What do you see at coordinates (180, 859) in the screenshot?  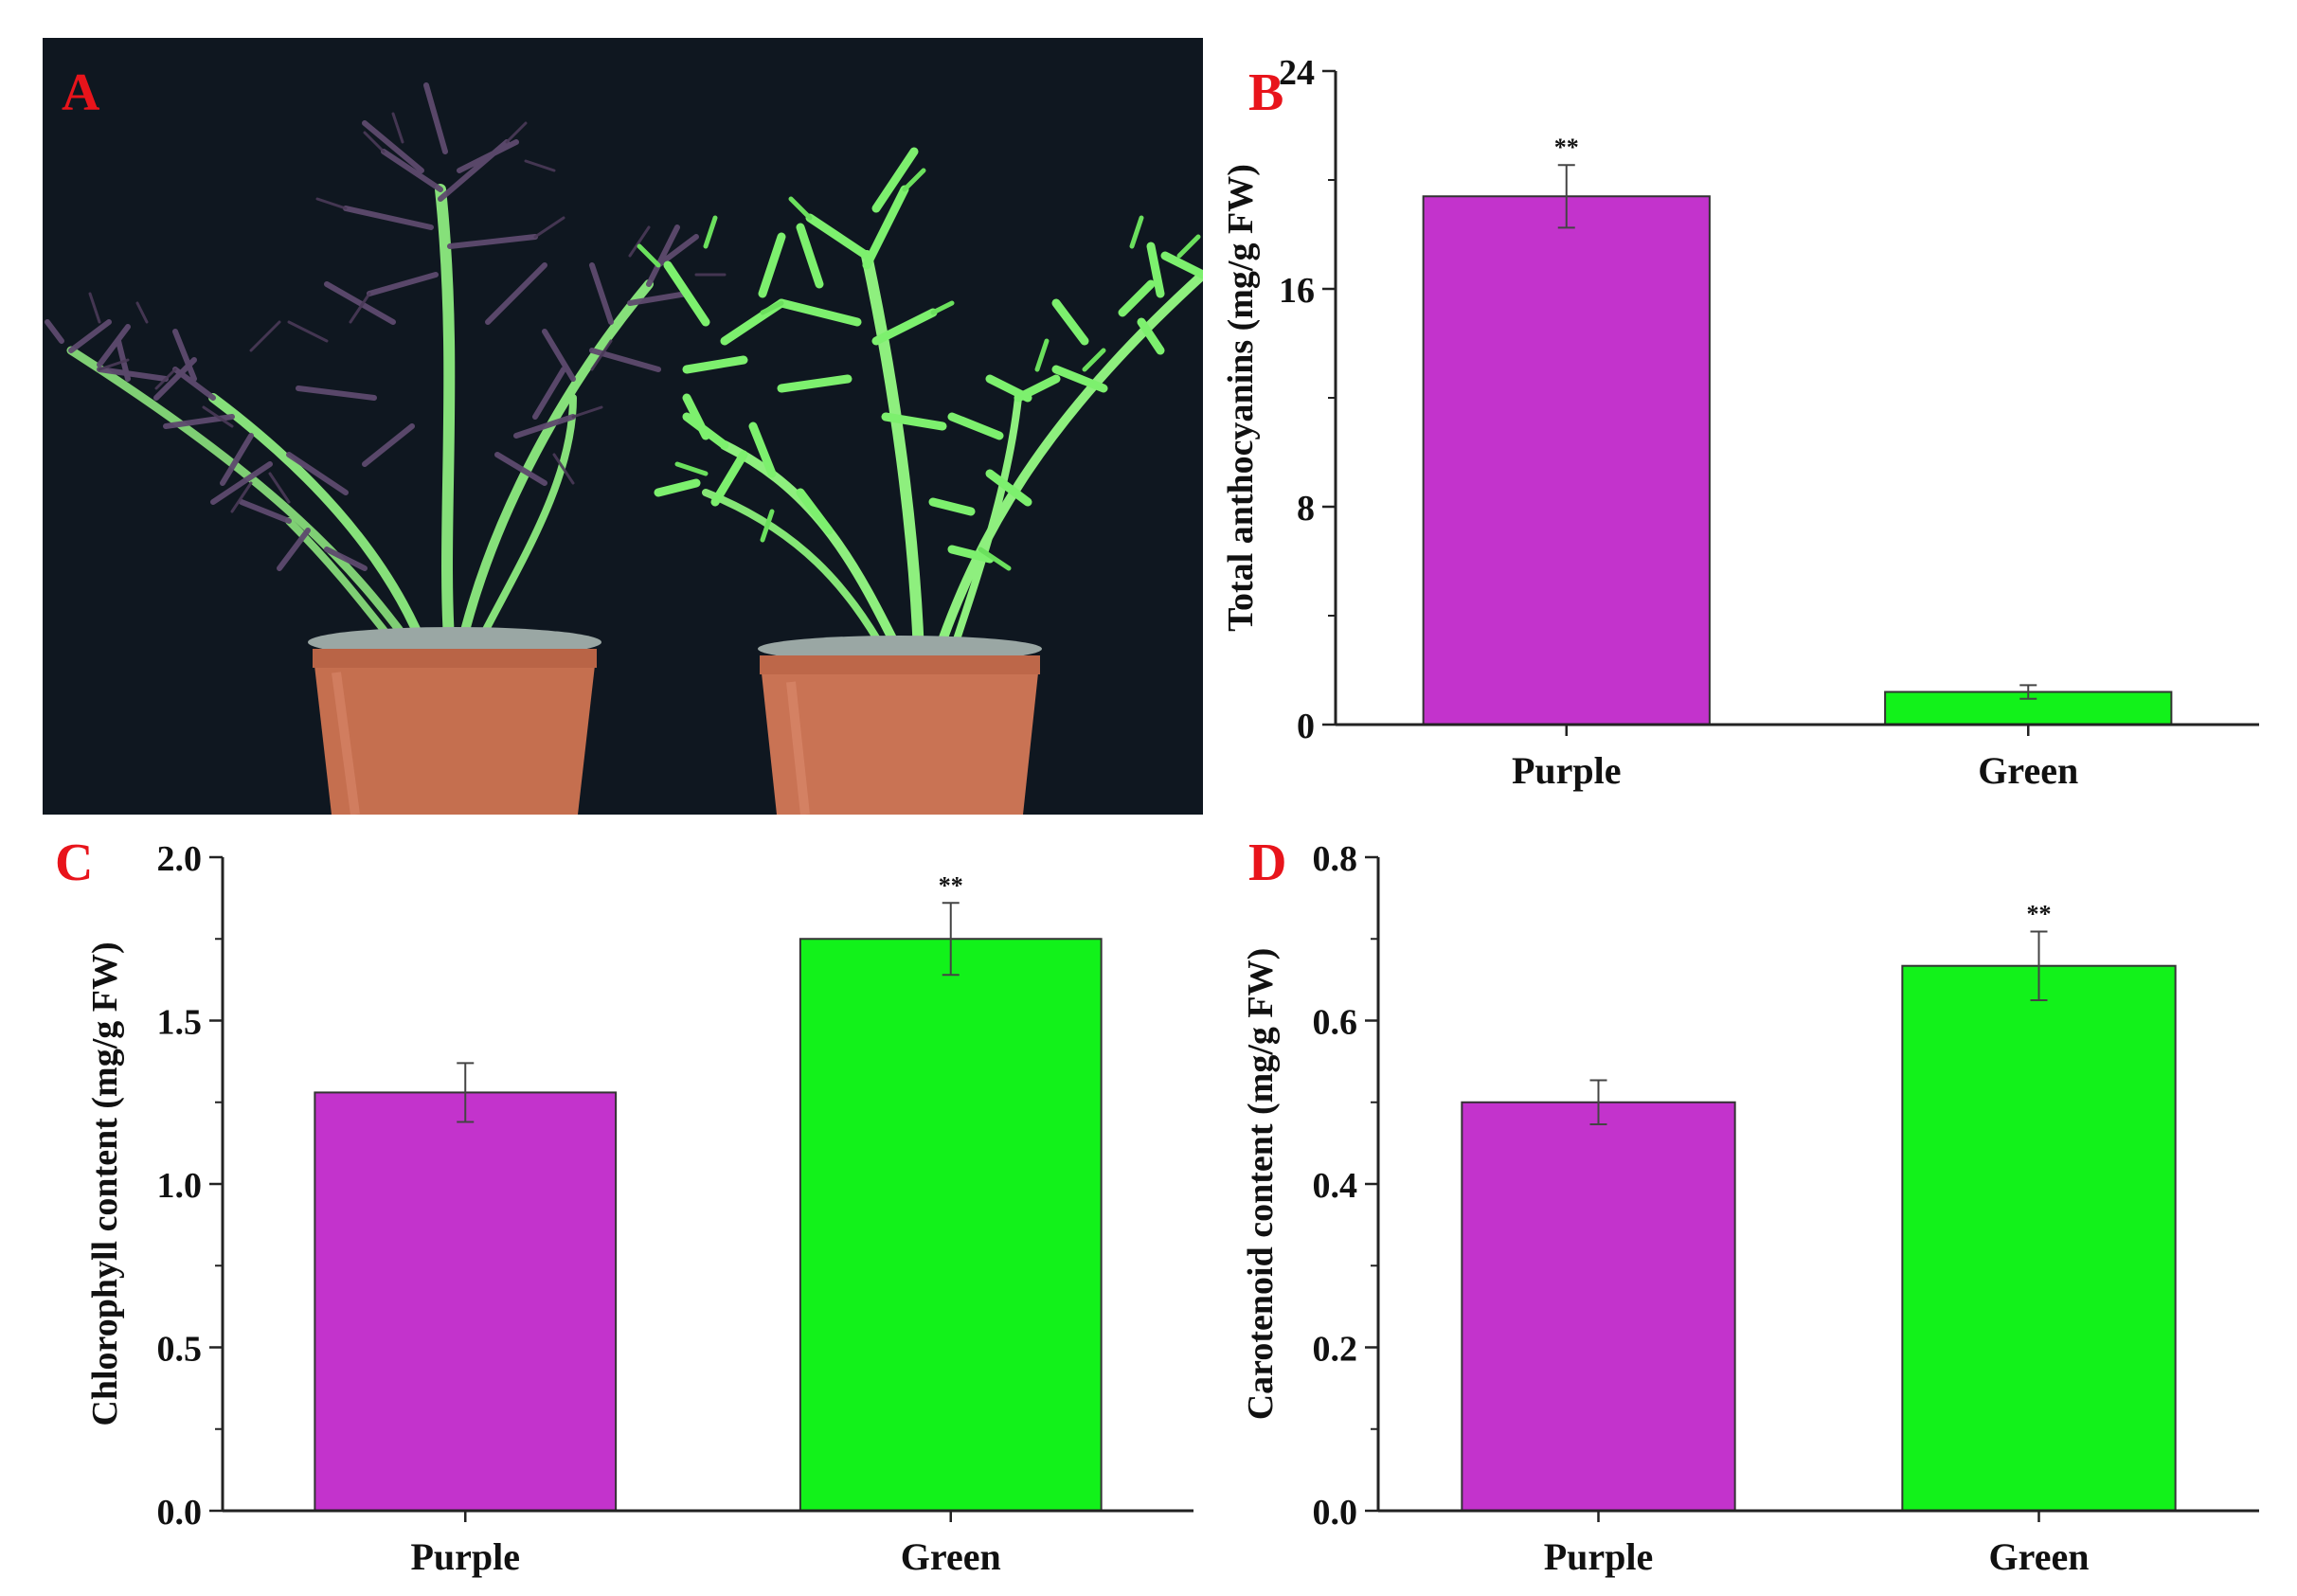 I see `y-tick-label: 2.0` at bounding box center [180, 859].